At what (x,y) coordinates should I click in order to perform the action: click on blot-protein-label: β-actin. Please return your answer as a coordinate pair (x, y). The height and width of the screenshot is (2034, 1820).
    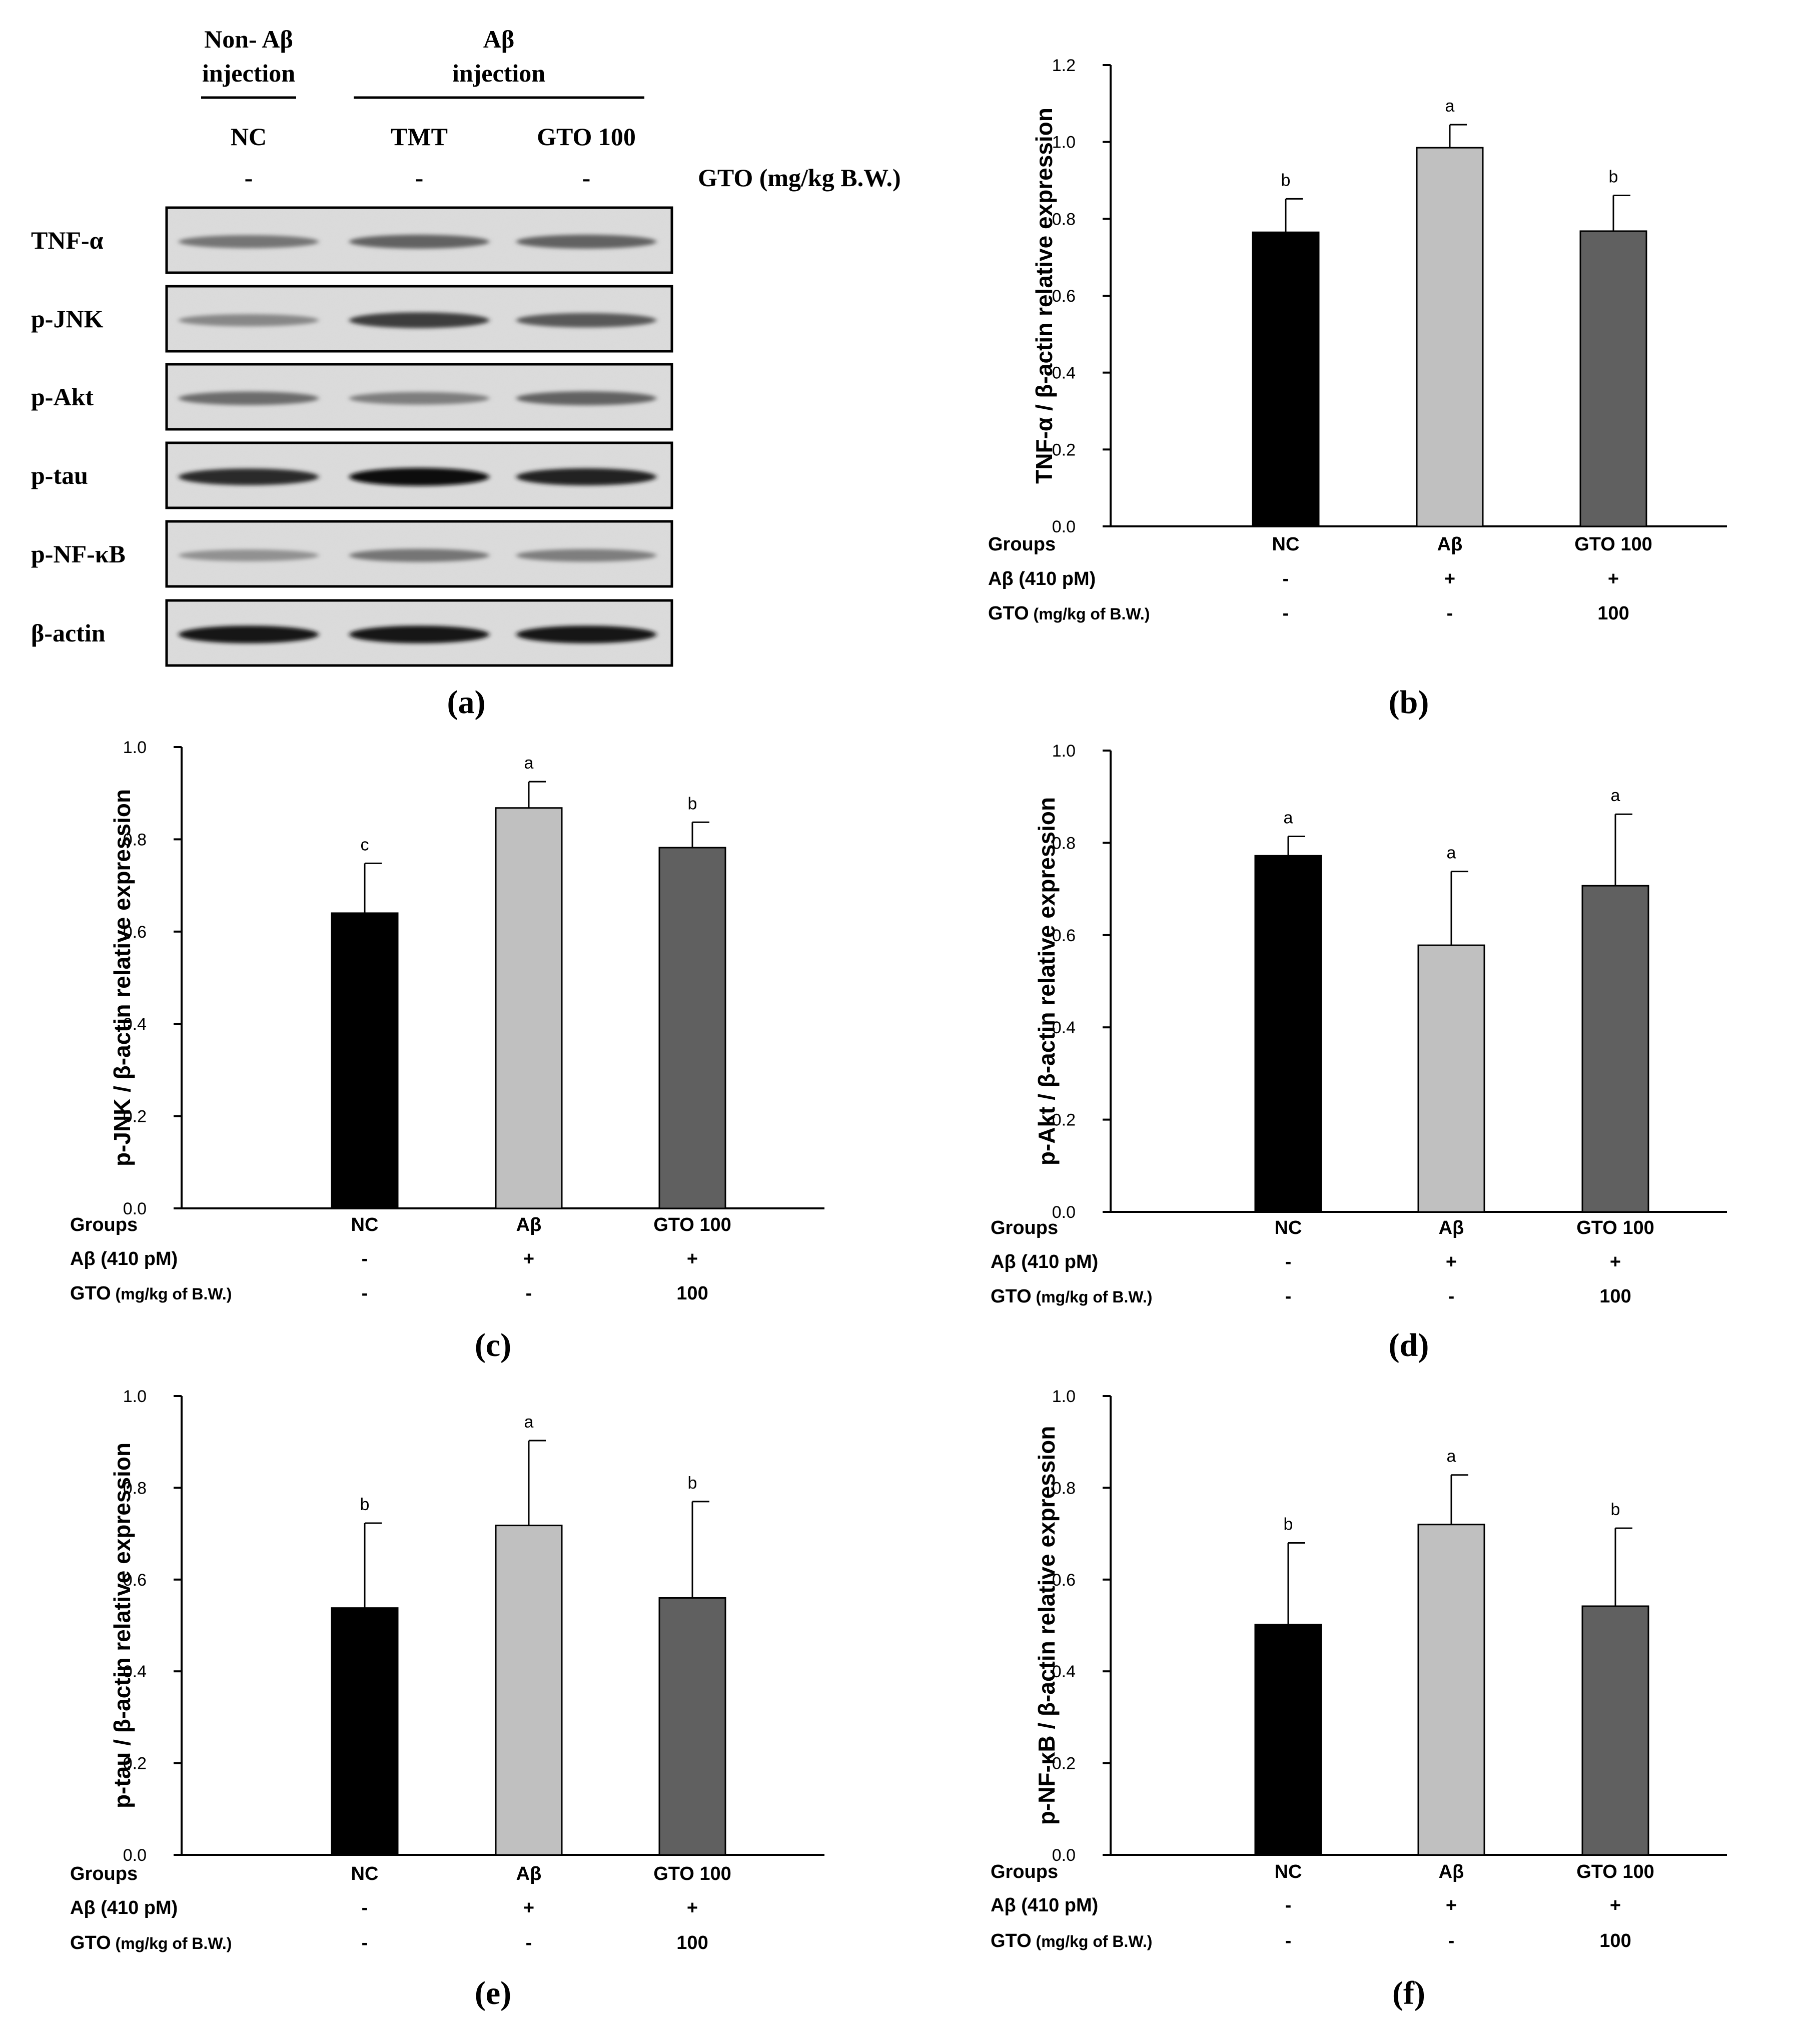
    Looking at the image, I should click on (68, 633).